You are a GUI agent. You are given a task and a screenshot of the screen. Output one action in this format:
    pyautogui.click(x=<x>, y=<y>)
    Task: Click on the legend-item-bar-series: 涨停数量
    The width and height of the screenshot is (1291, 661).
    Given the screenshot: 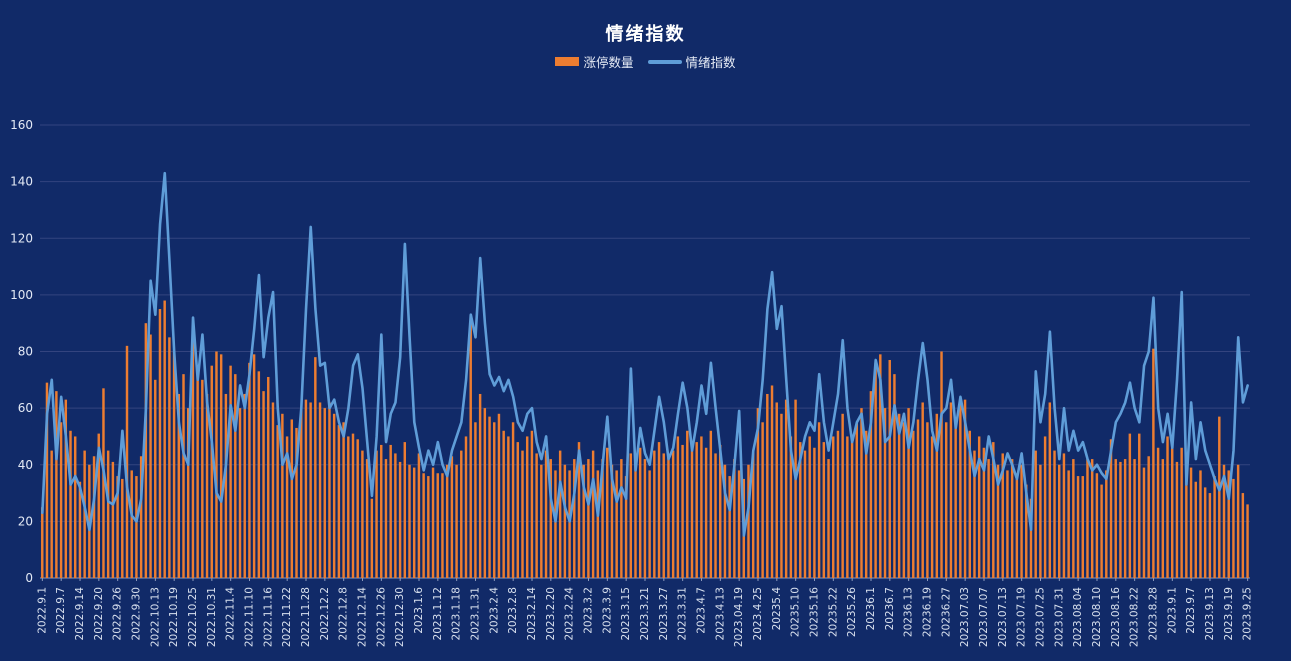 What is the action you would take?
    pyautogui.click(x=594, y=61)
    